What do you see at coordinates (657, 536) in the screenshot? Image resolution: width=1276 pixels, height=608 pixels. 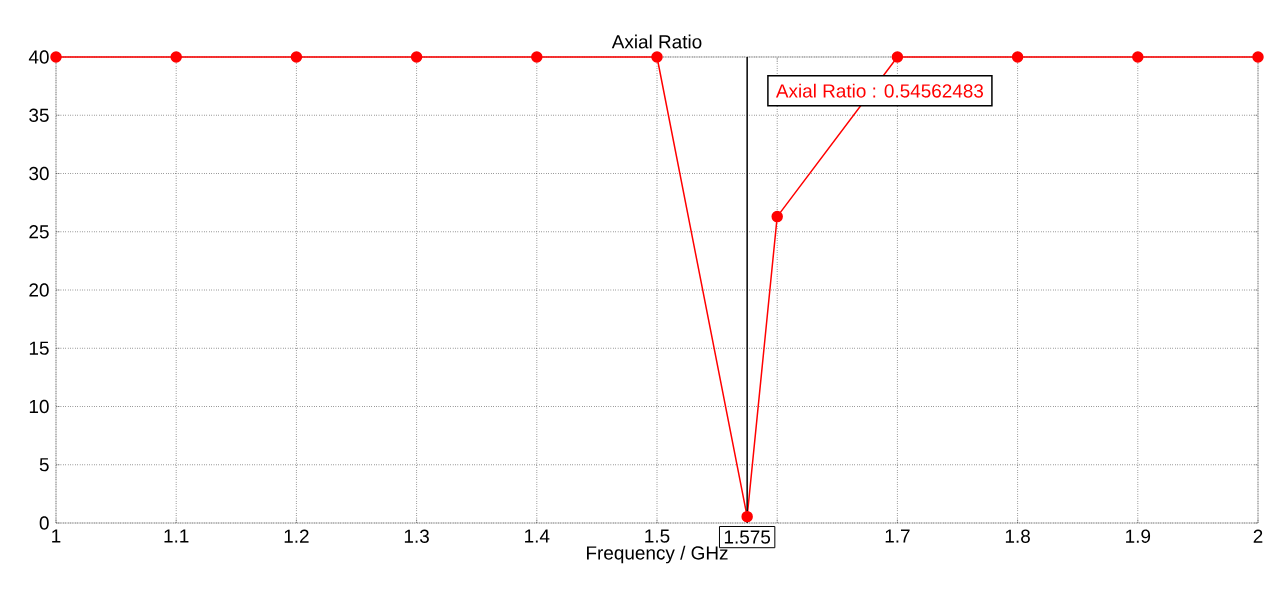 I see `x-tick-label: 1.5` at bounding box center [657, 536].